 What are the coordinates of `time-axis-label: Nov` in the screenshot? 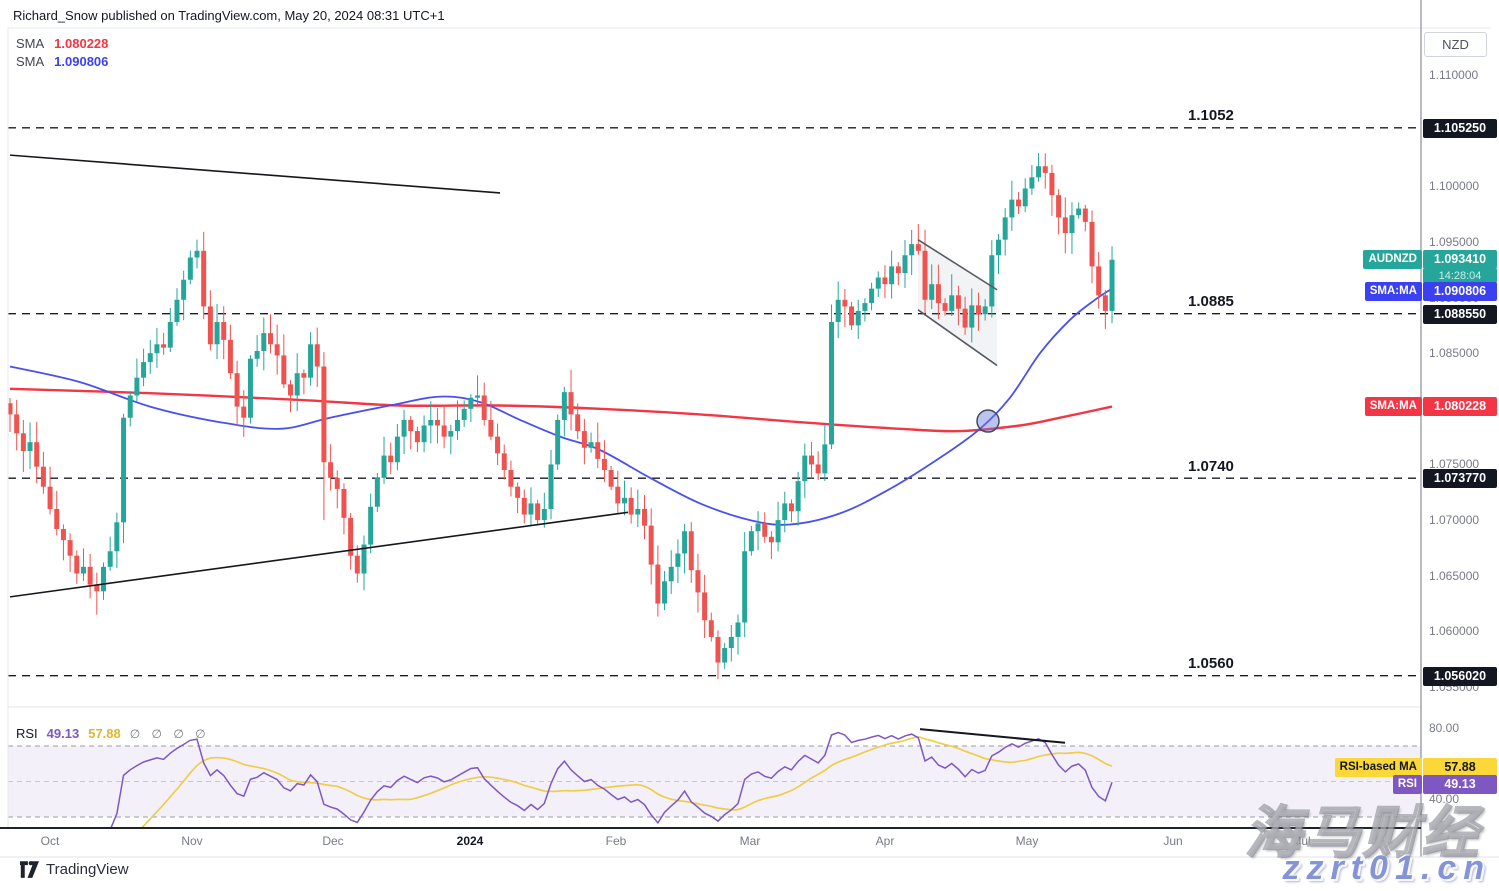 It's located at (192, 841).